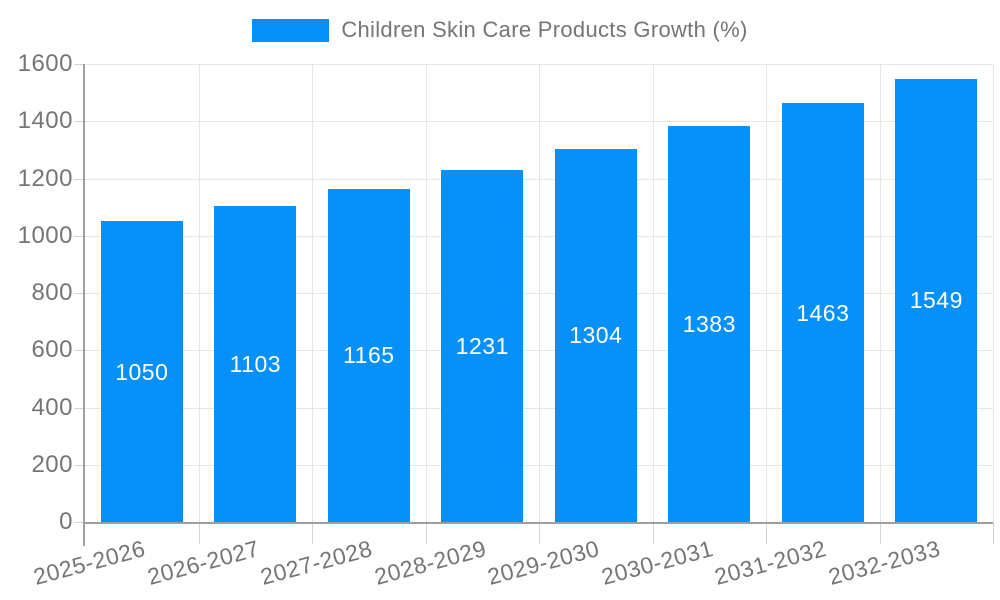 This screenshot has width=1000, height=600. I want to click on y-axis-label: 400, so click(52, 407).